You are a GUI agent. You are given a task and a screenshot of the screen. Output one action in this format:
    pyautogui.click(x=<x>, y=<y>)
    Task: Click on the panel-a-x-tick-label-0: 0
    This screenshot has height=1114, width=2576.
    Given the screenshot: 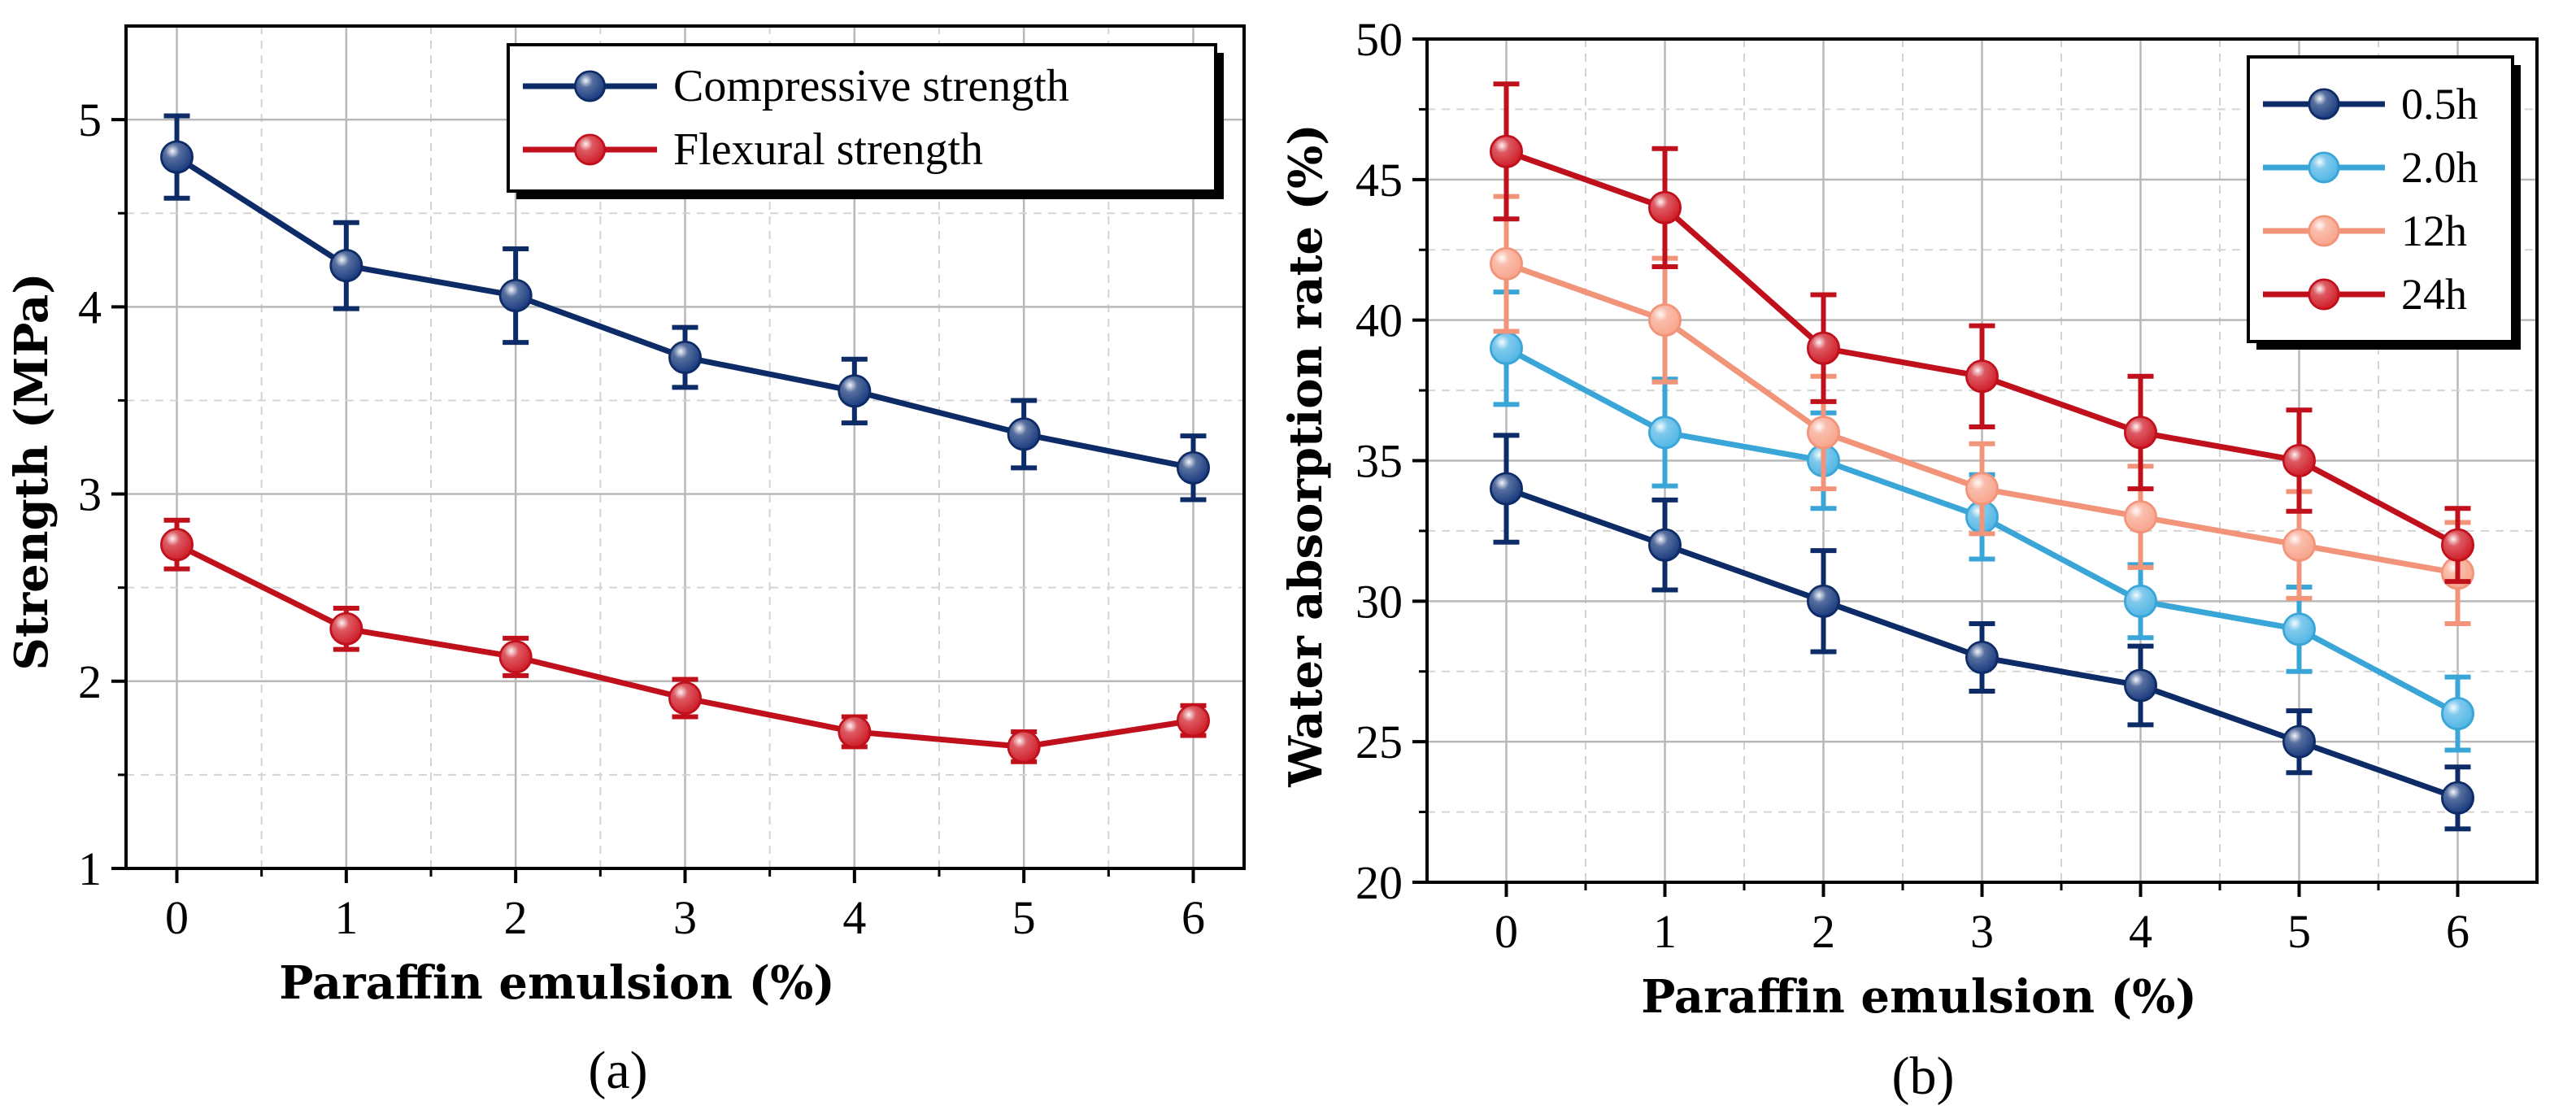 What is the action you would take?
    pyautogui.click(x=177, y=917)
    